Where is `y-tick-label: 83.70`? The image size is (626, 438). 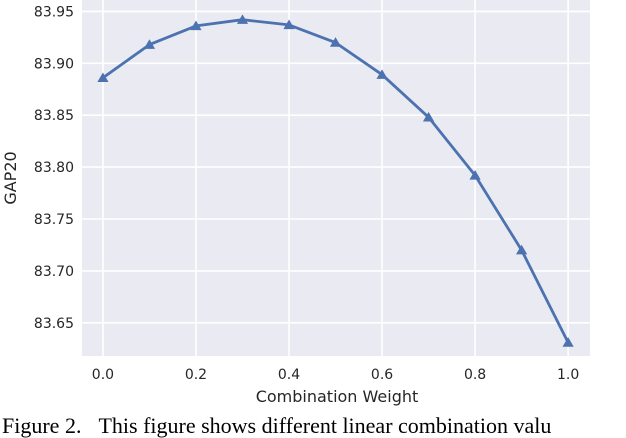
y-tick-label: 83.70 is located at coordinates (54, 272).